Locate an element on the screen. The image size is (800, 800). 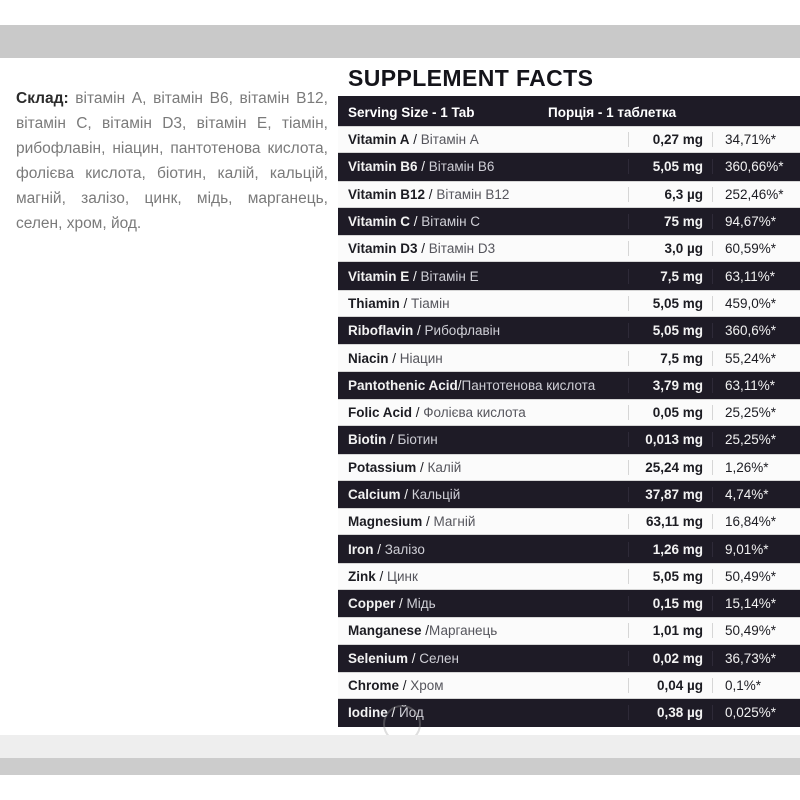
table-row: Biotin / Біотин 0,013 mg 25,25%* is located at coordinates (569, 440).